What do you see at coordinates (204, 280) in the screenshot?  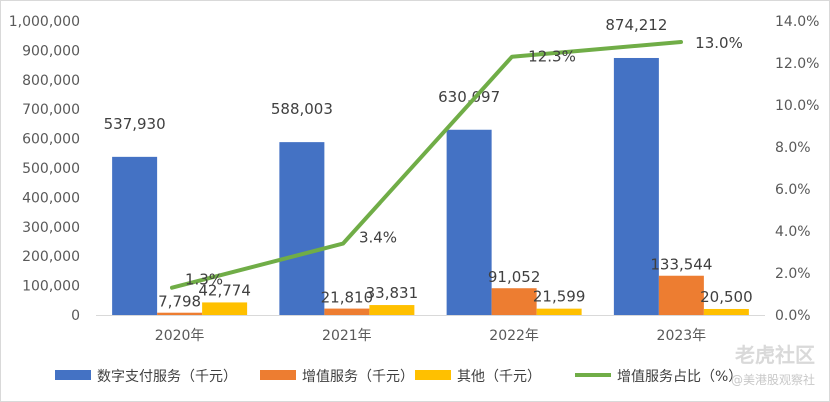 I see `line-data-label: 1.3%` at bounding box center [204, 280].